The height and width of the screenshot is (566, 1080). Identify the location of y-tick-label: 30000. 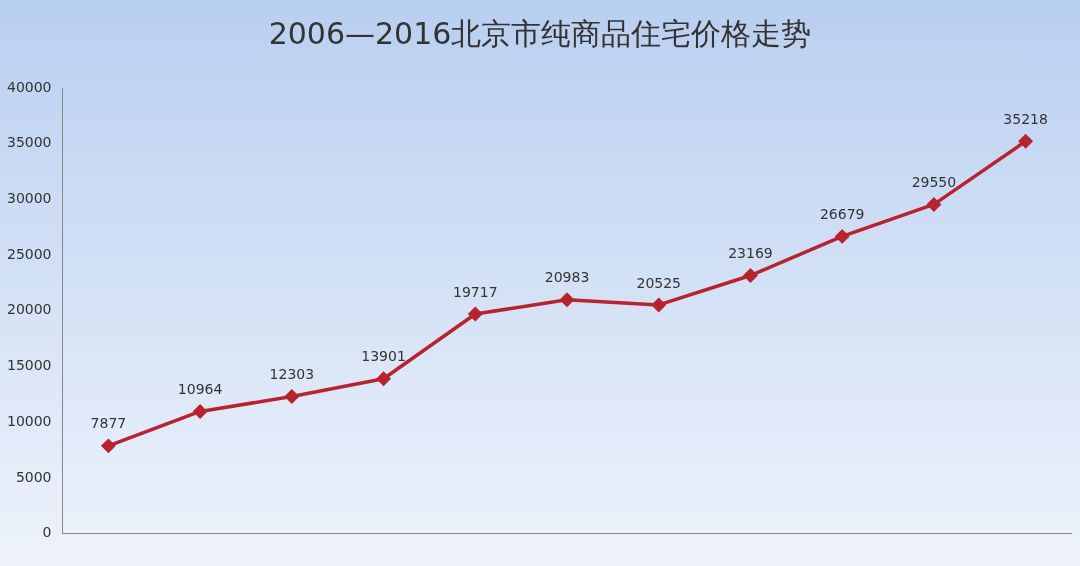
(29, 198).